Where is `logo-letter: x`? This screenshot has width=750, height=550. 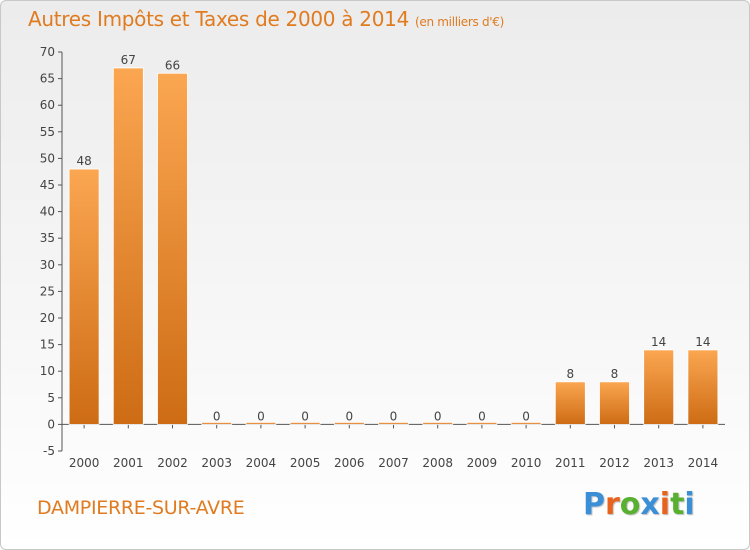 logo-letter: x is located at coordinates (650, 504).